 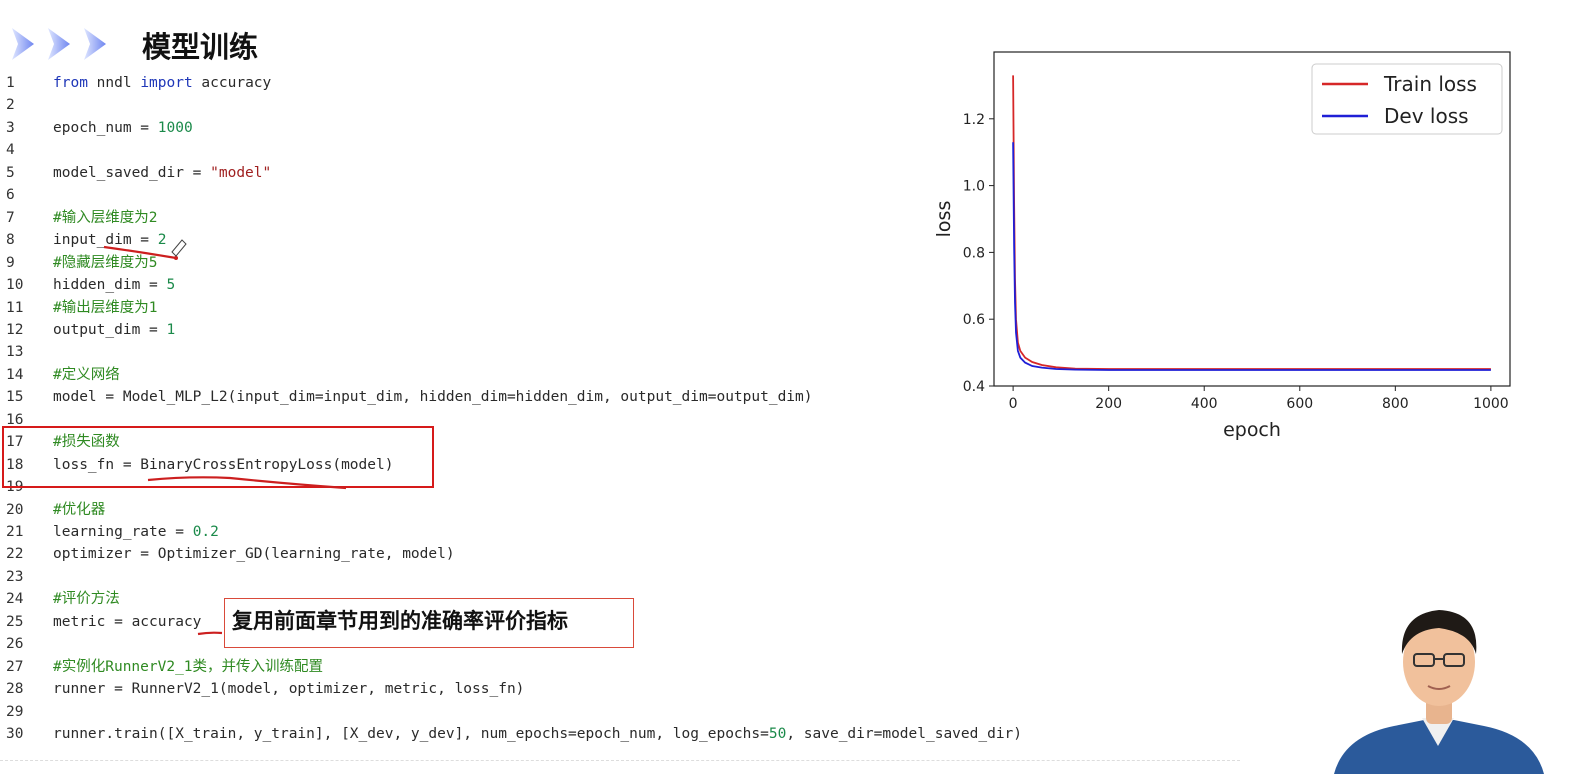 I want to click on code-token: 1000, so click(x=175, y=127).